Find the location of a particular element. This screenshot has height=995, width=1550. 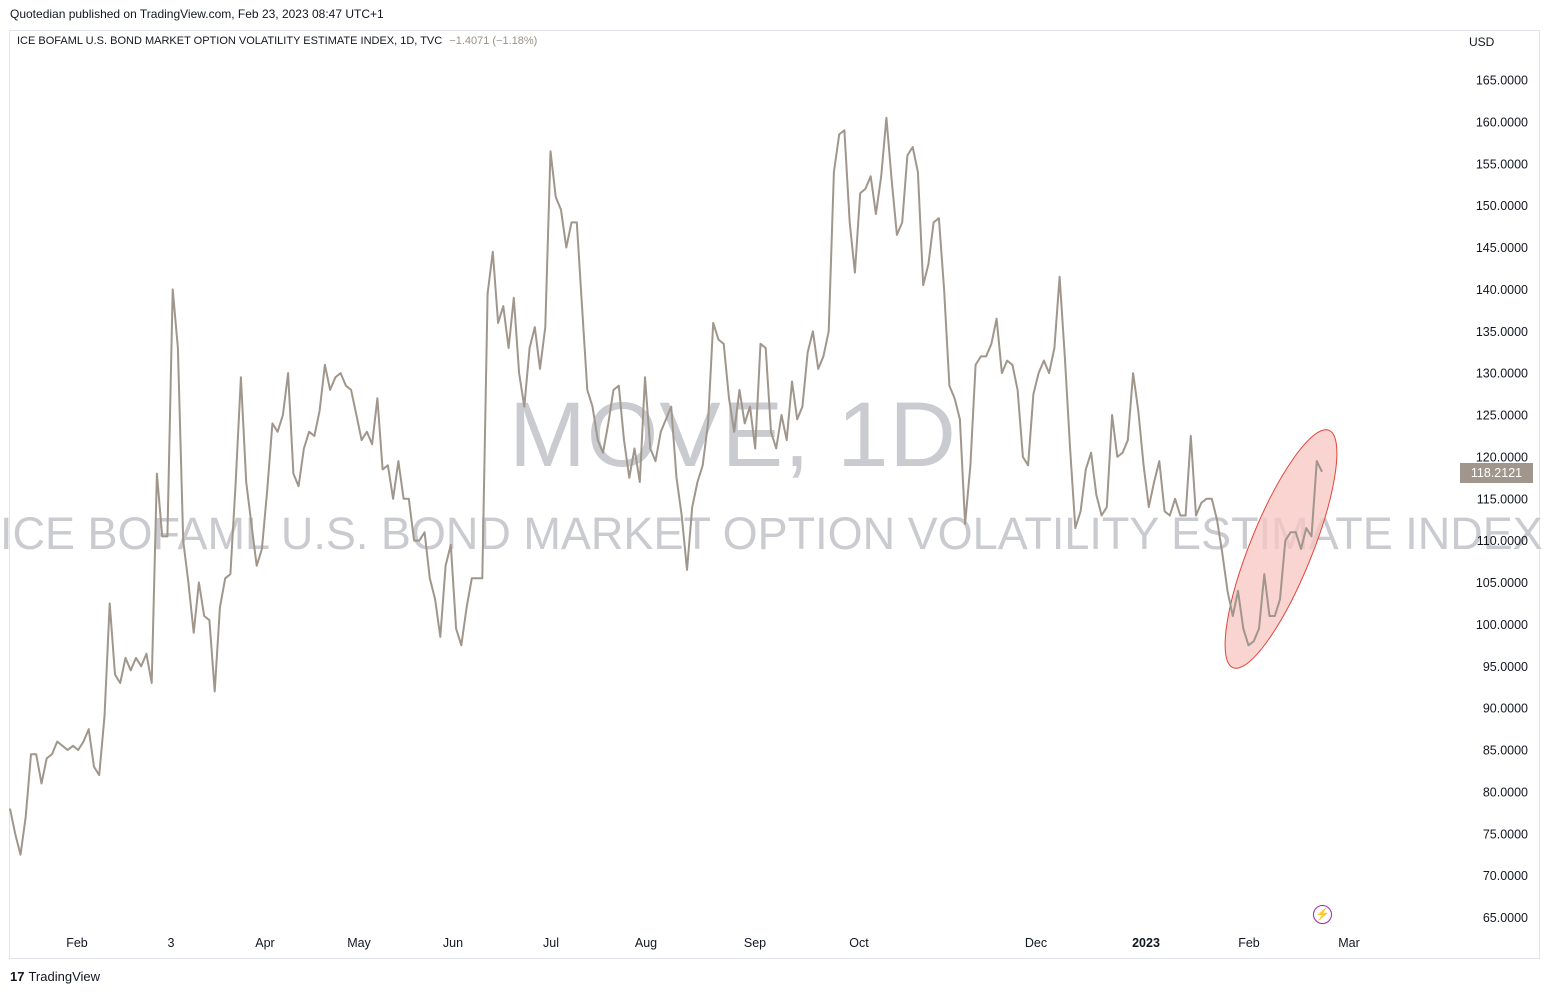

x-tick-label: Apr is located at coordinates (264, 943).